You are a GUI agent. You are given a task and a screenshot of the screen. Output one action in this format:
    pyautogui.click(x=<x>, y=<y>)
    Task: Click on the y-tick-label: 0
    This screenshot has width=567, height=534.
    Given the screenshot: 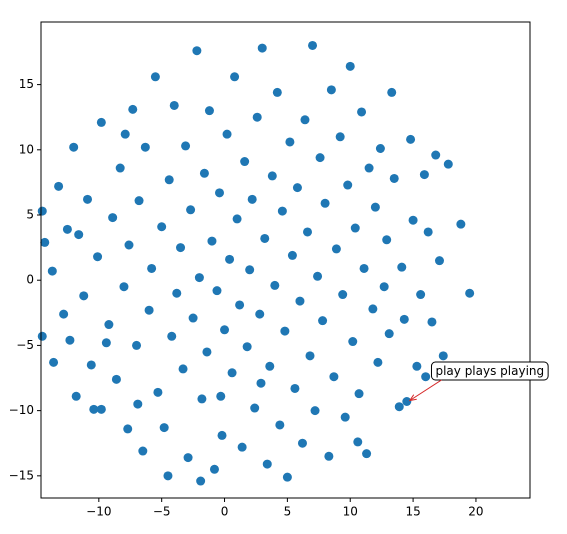 What is the action you would take?
    pyautogui.click(x=30, y=280)
    